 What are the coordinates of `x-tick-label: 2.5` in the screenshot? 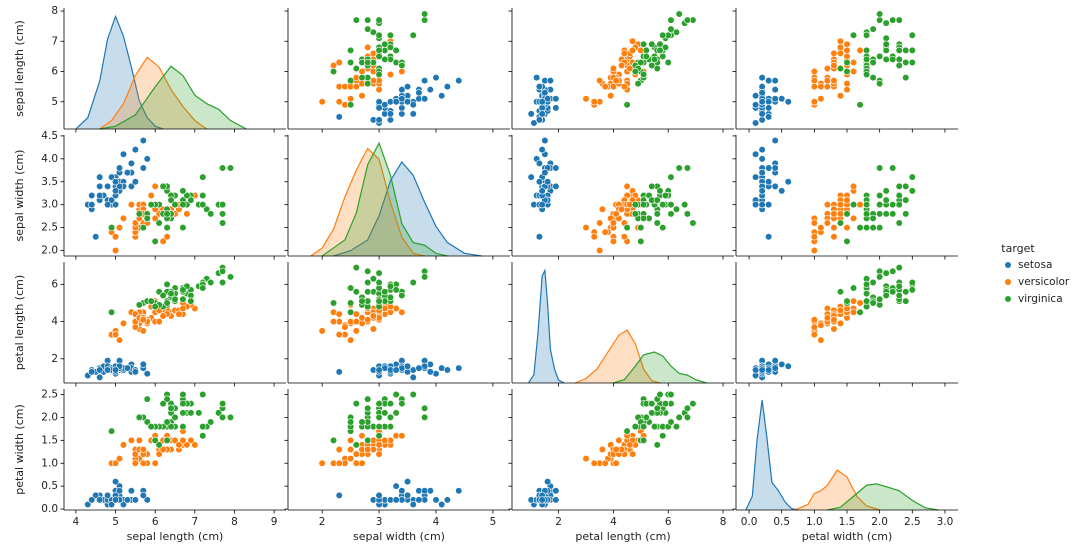 It's located at (912, 522).